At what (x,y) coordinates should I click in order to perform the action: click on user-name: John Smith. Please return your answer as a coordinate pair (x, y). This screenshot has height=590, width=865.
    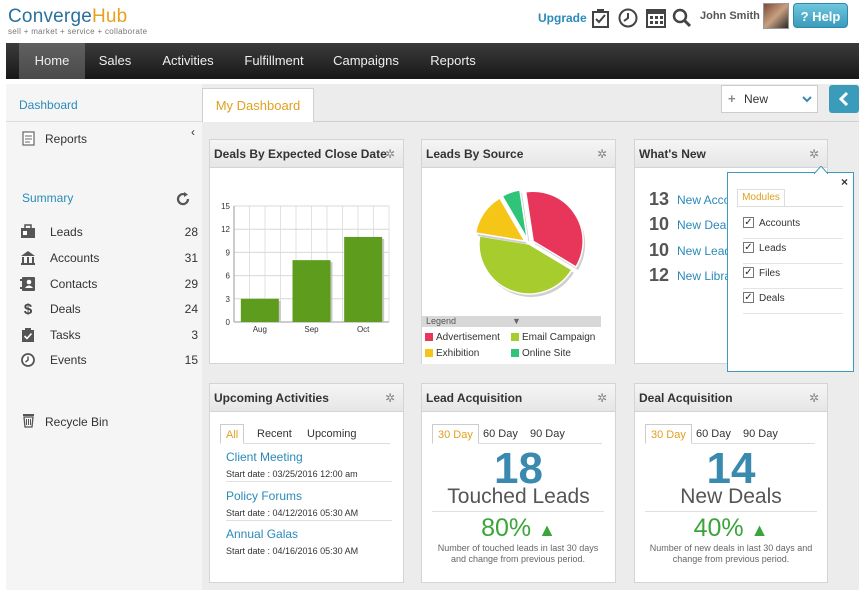
    Looking at the image, I should click on (730, 16).